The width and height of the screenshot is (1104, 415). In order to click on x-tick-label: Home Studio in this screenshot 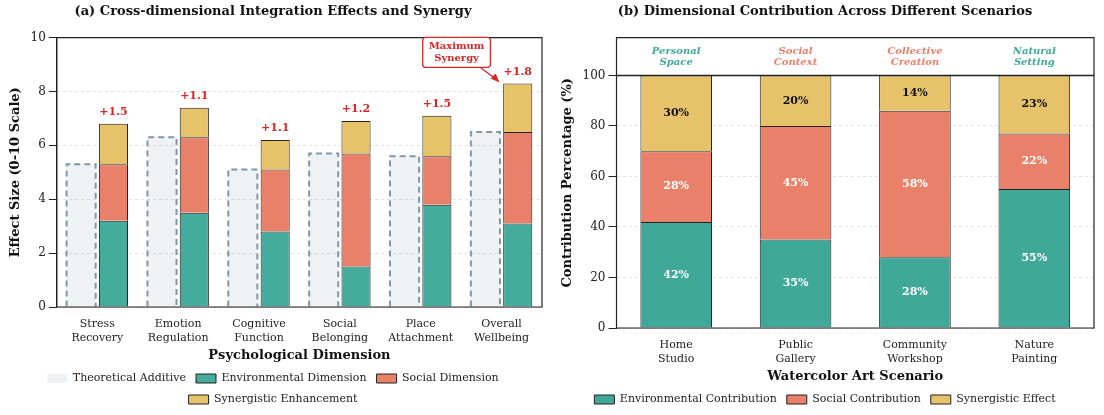, I will do `click(676, 351)`.